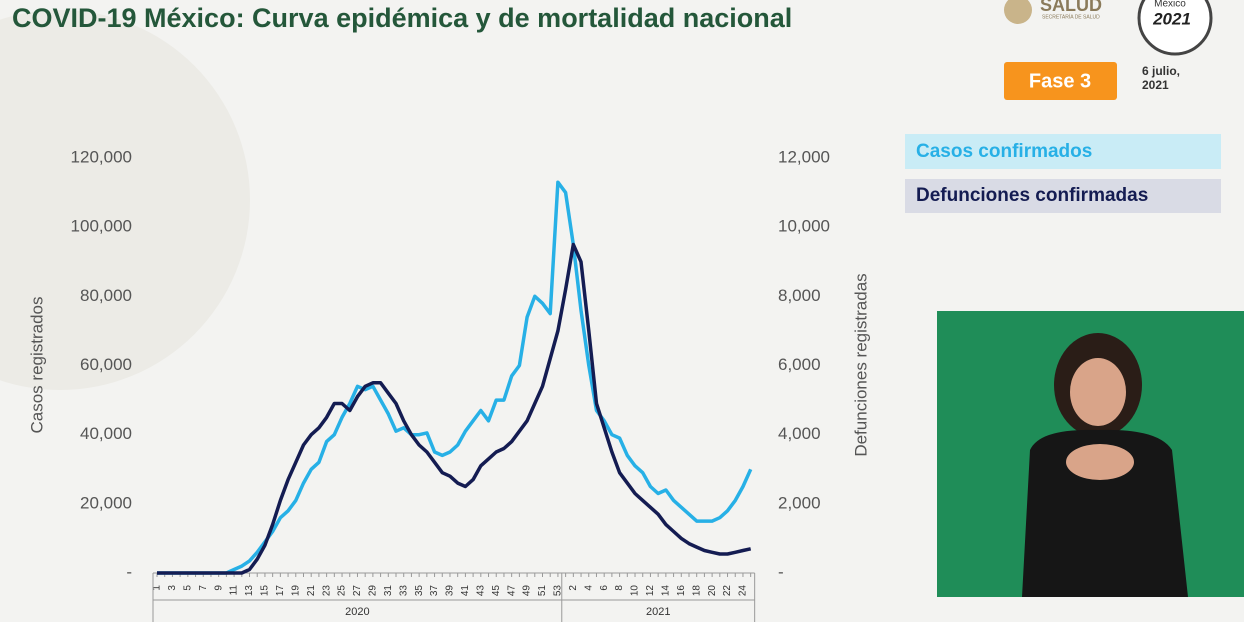 The width and height of the screenshot is (1244, 622). I want to click on legend-label: Defunciones confirmadas, so click(1032, 195).